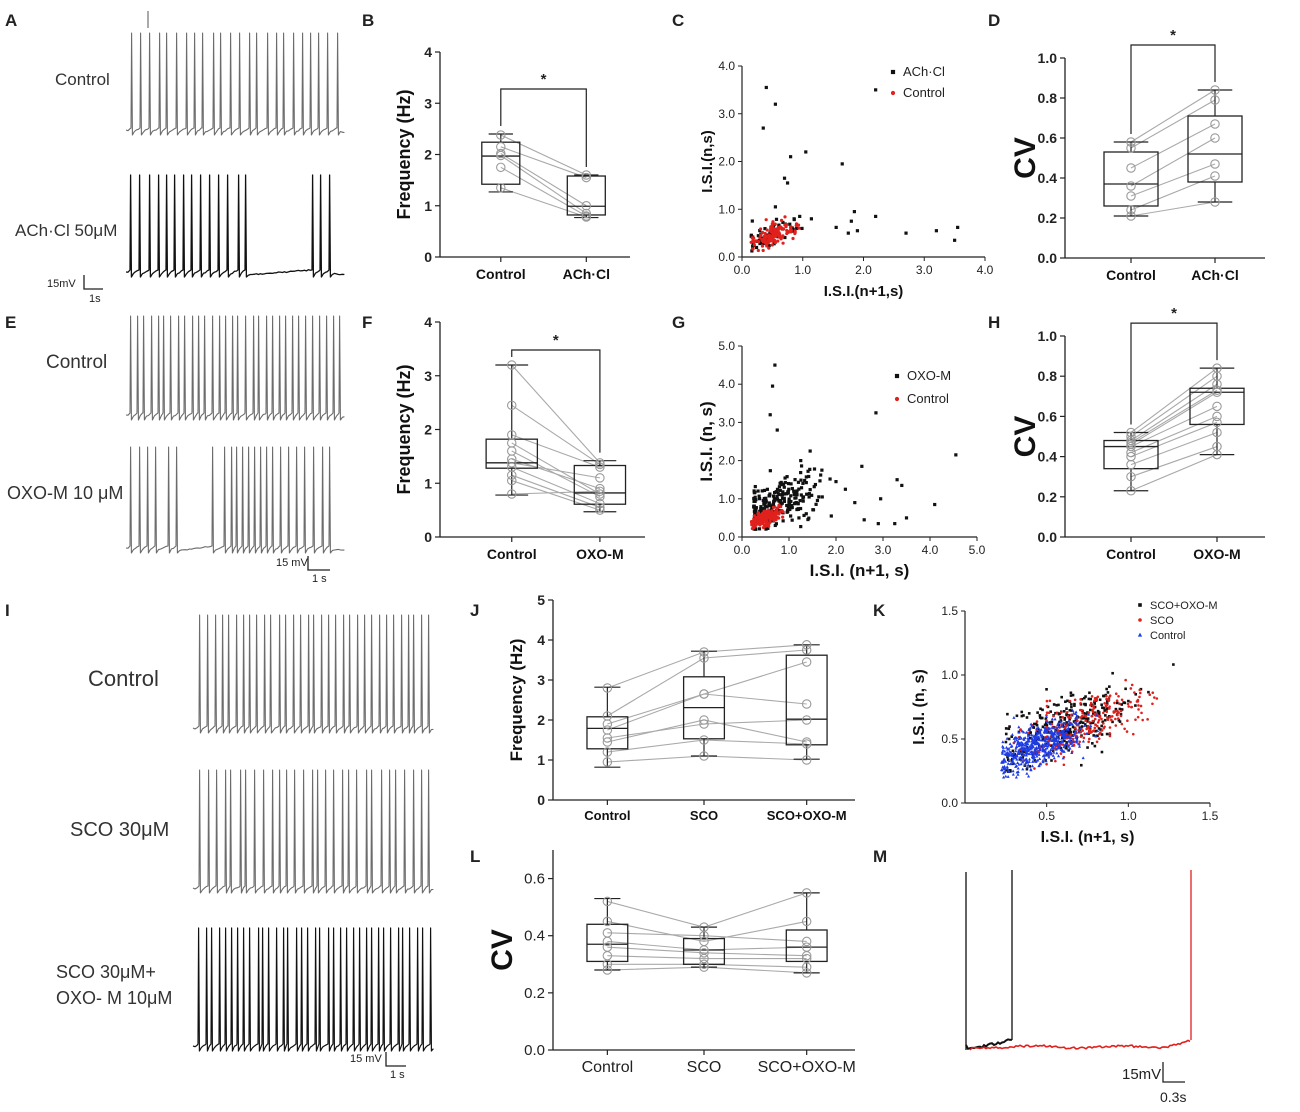 The width and height of the screenshot is (1300, 1112). What do you see at coordinates (235, 500) in the screenshot?
I see `trace-e-oxom-path` at bounding box center [235, 500].